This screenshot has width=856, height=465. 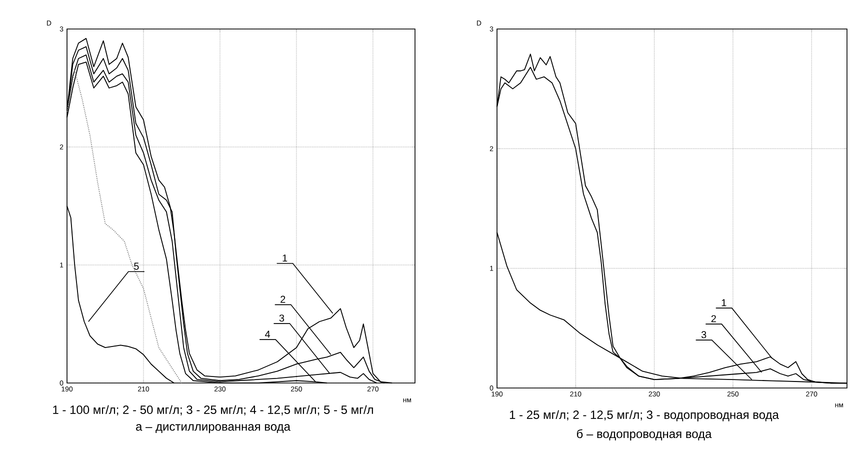 I want to click on text: а – дистиллированная вода, so click(x=213, y=429).